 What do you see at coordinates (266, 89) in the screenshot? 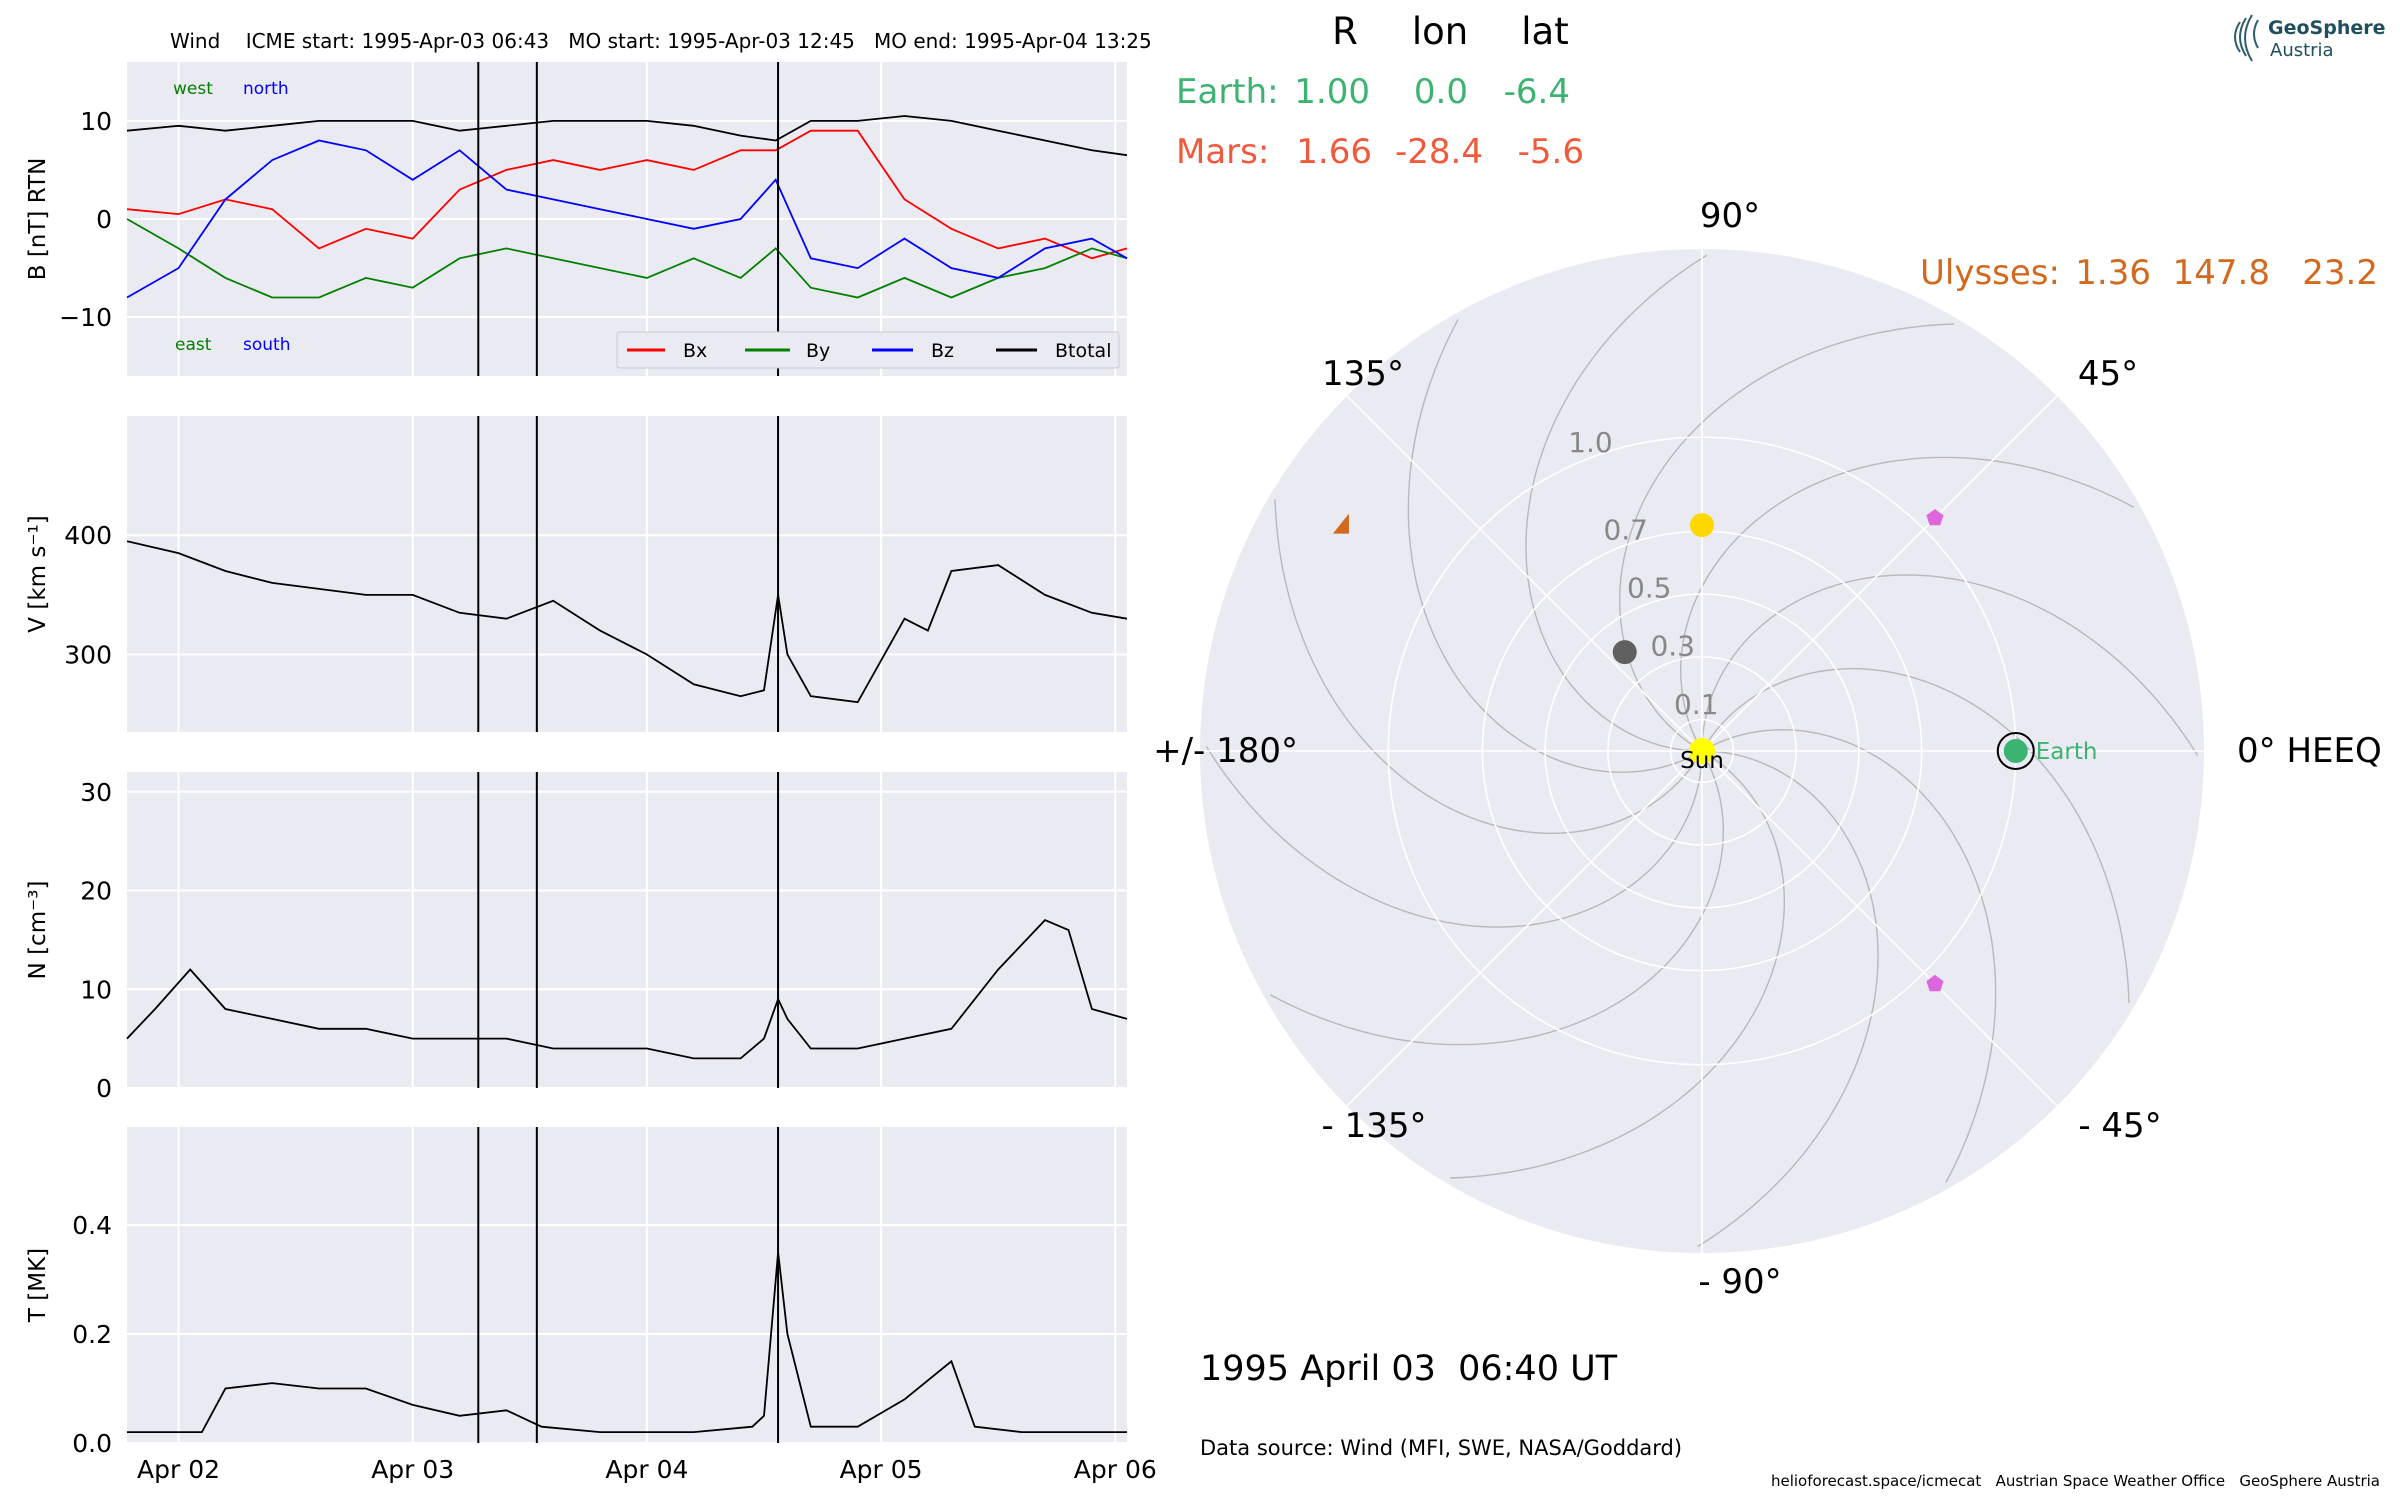
I see `annotation-north: north` at bounding box center [266, 89].